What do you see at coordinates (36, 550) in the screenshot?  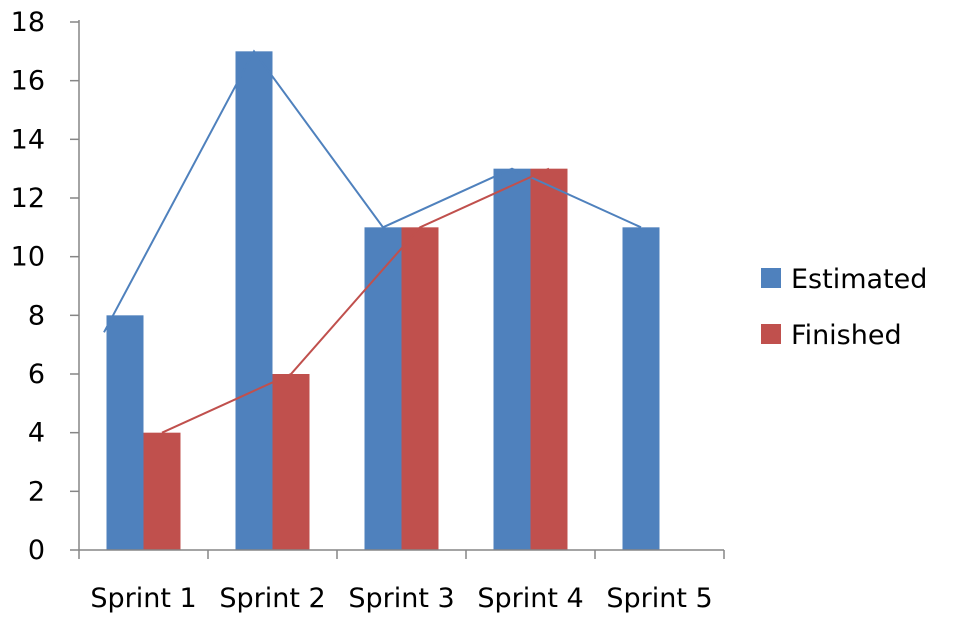 I see `y-tick-label: 0` at bounding box center [36, 550].